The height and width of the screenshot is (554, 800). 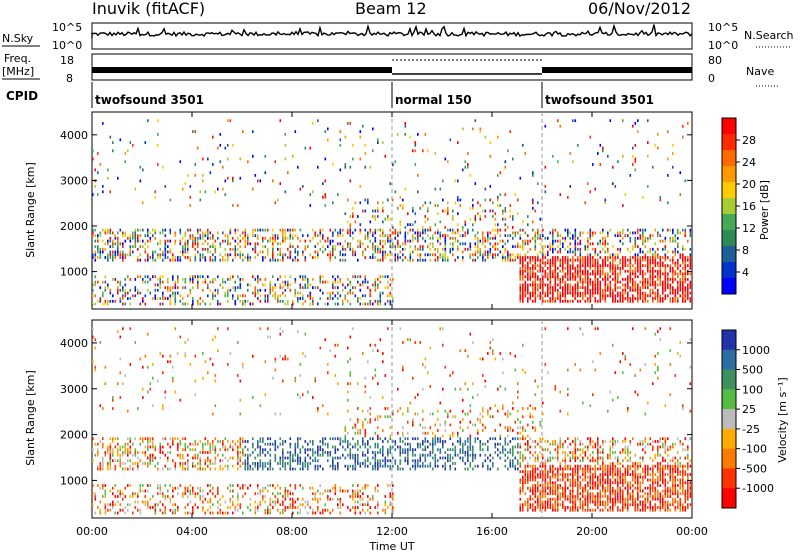 I want to click on nsky-trace-line, so click(x=392, y=30).